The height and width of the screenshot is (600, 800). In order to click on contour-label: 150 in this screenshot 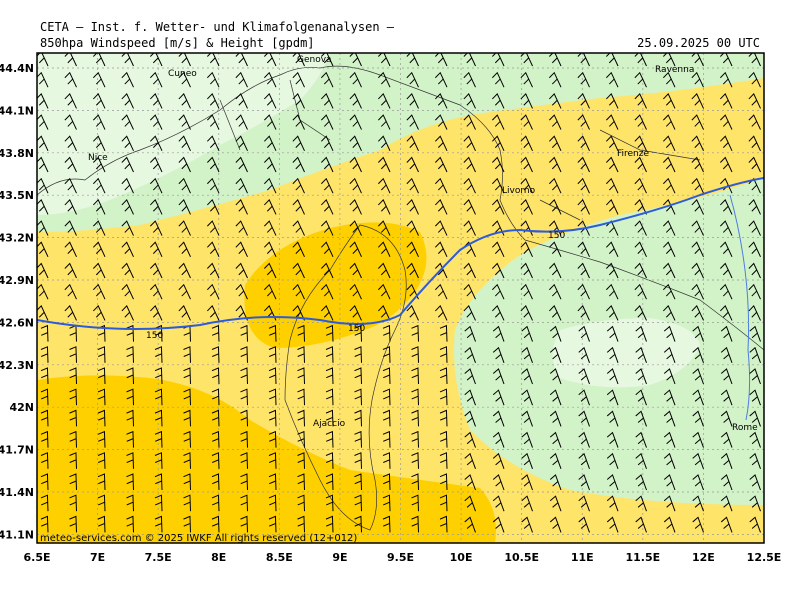, I will do `click(556, 236)`.